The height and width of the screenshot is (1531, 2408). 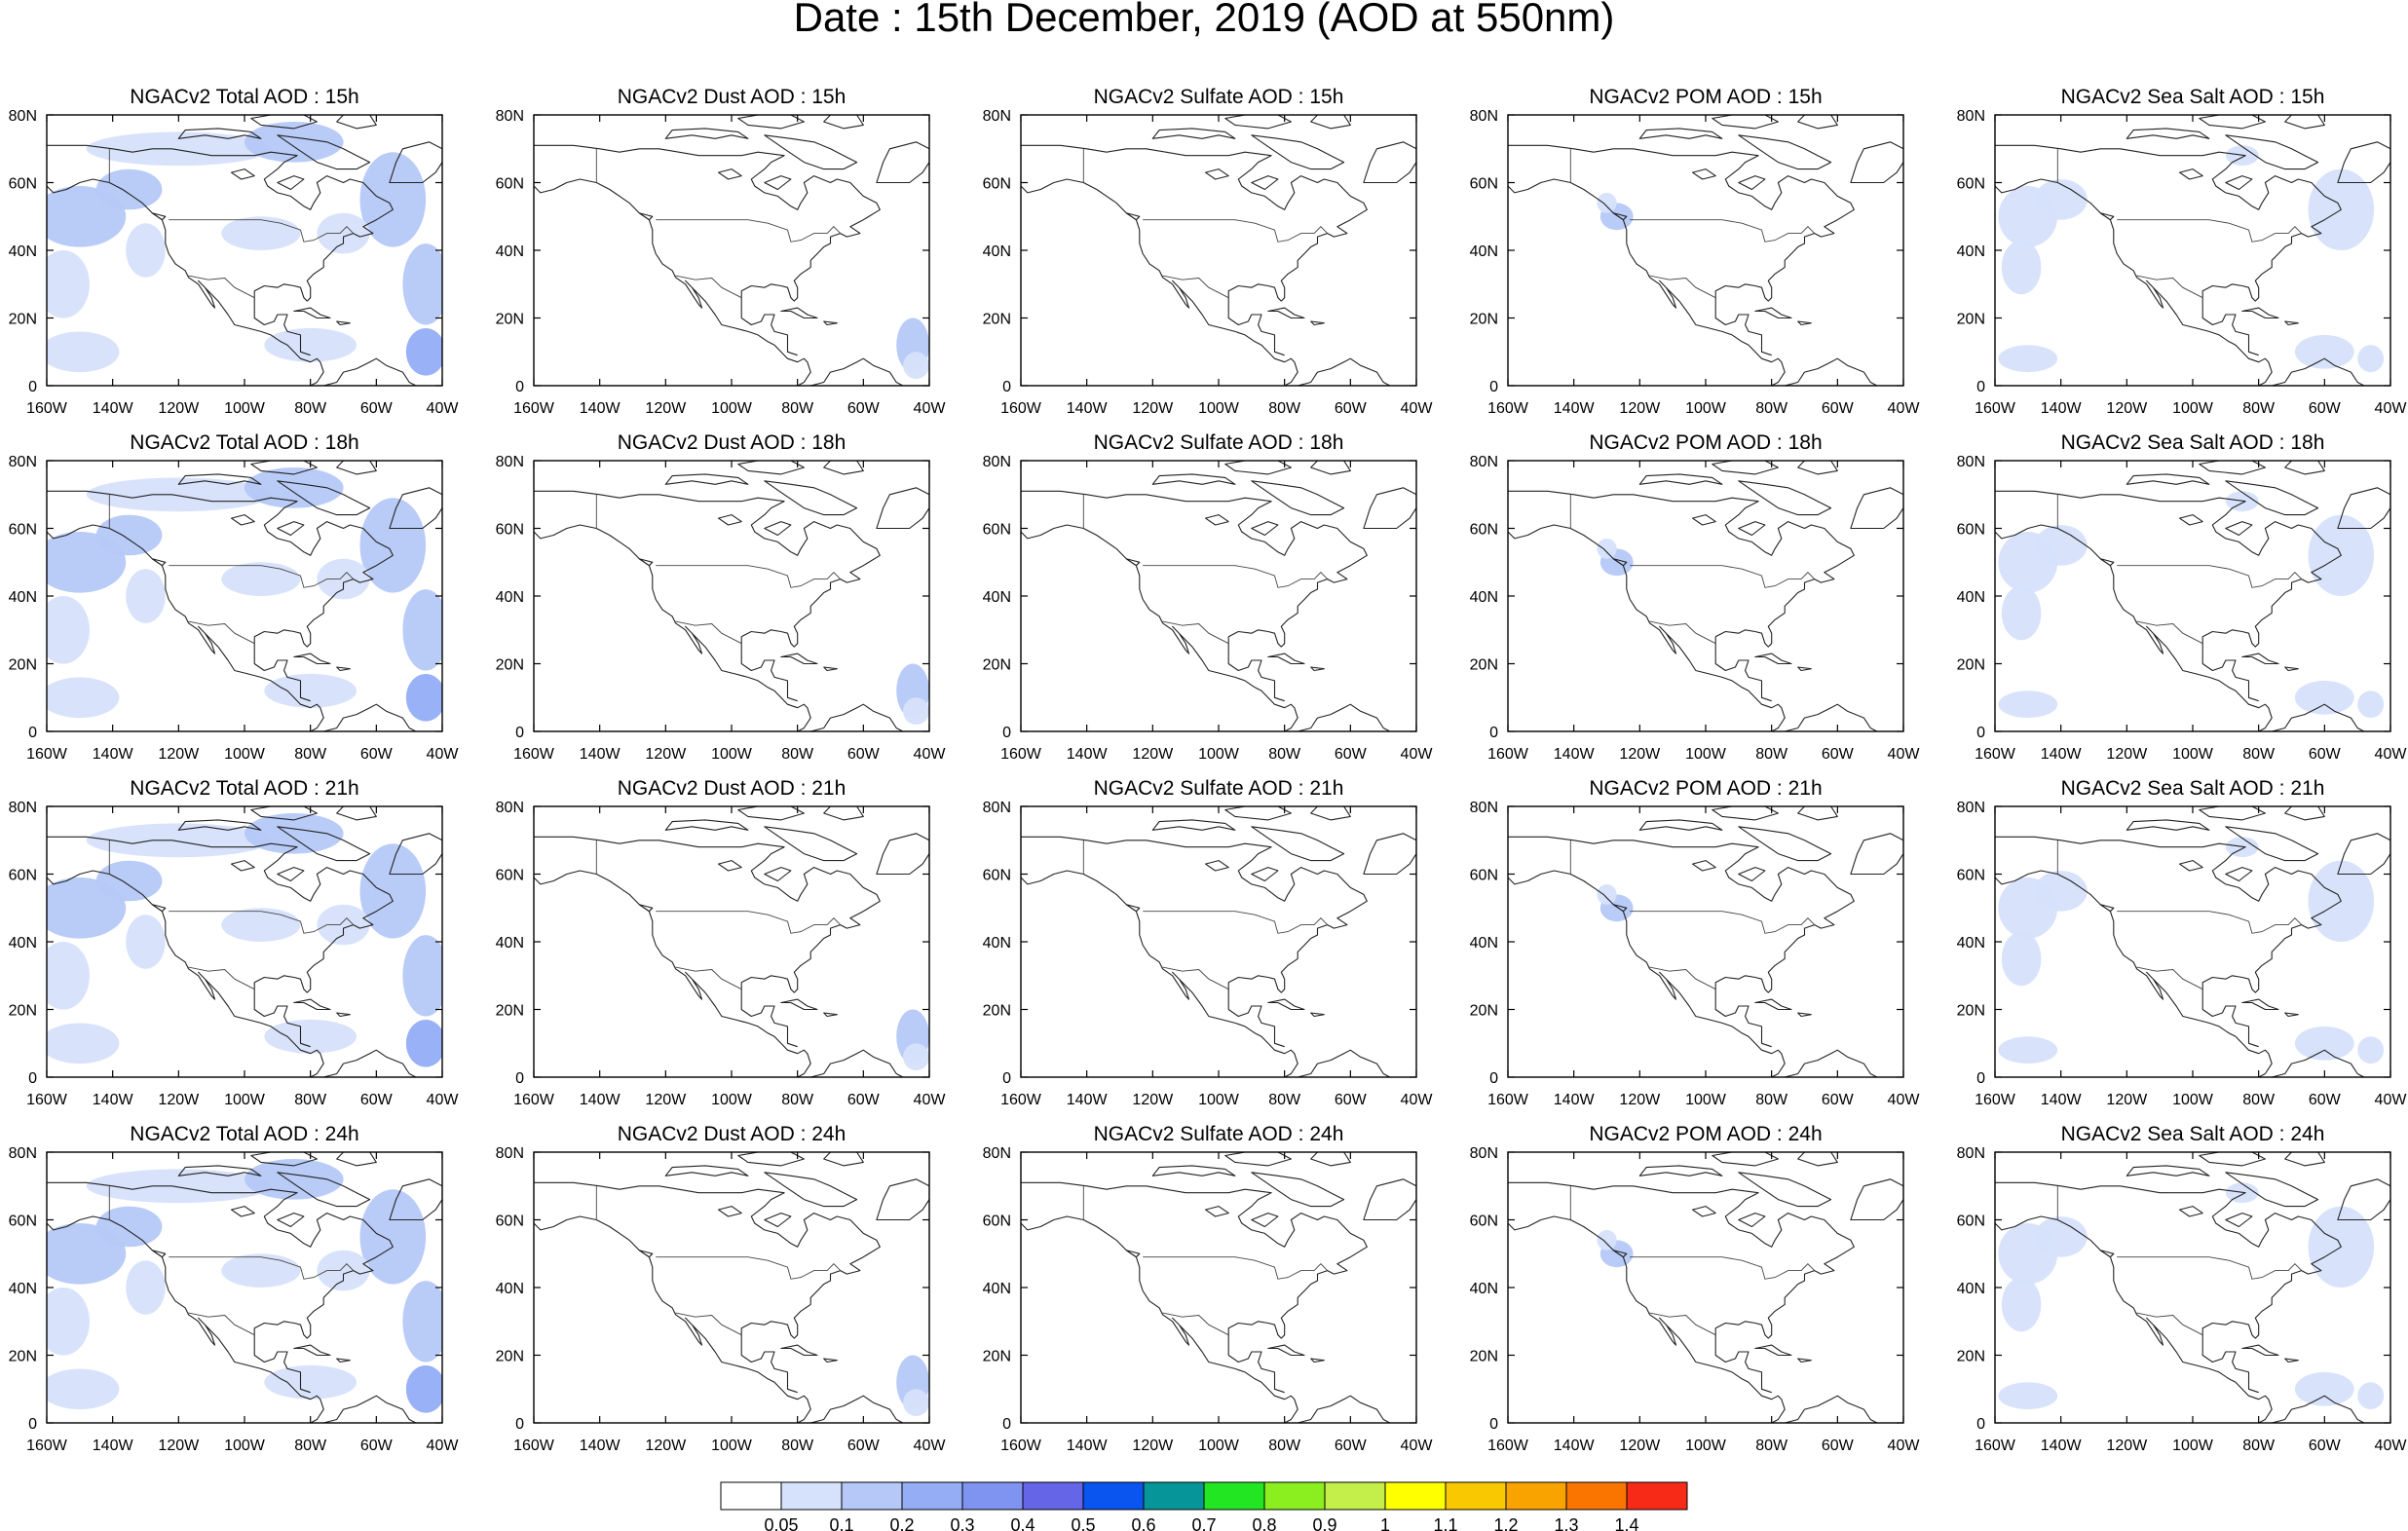 What do you see at coordinates (1143, 1523) in the screenshot?
I see `colorbar-label: 0.6` at bounding box center [1143, 1523].